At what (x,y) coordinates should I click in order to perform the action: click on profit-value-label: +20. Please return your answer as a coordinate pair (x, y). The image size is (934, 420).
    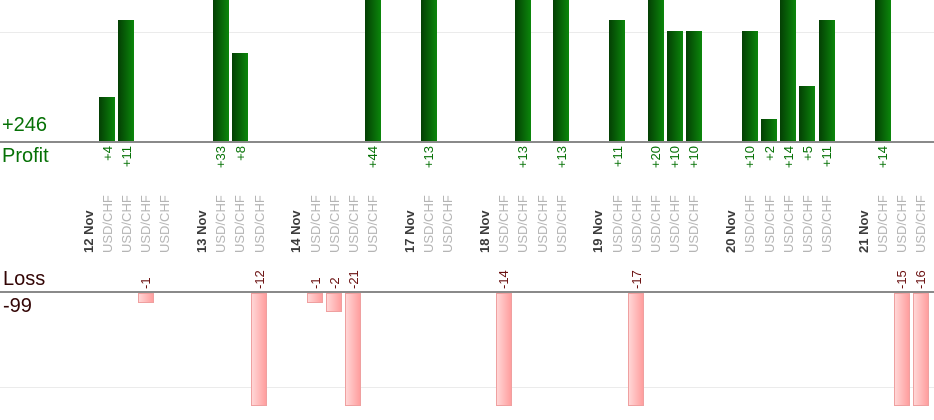
    Looking at the image, I should click on (655, 157).